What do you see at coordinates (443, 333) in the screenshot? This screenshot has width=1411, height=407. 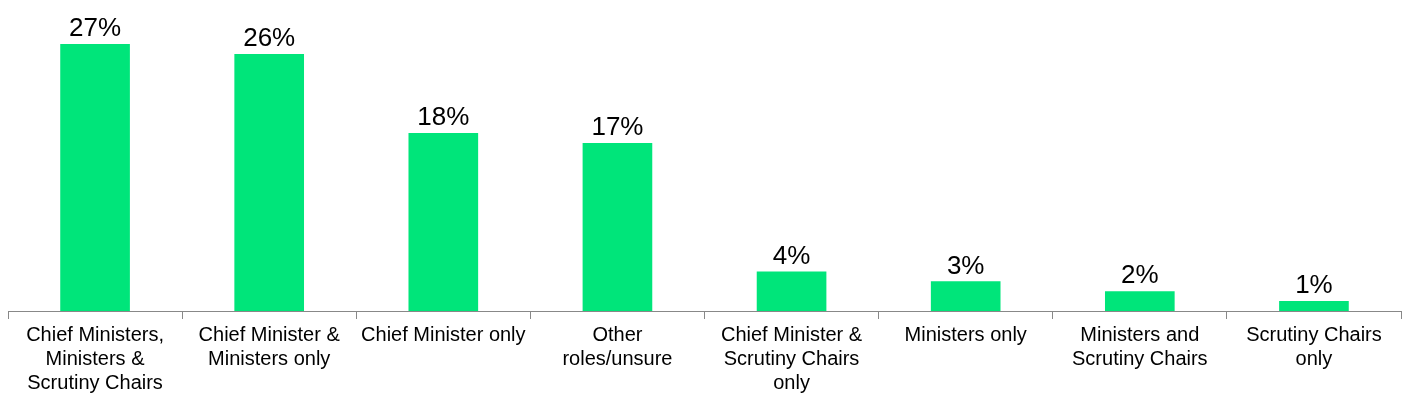 I see `x-tick-label: Chief Minister only` at bounding box center [443, 333].